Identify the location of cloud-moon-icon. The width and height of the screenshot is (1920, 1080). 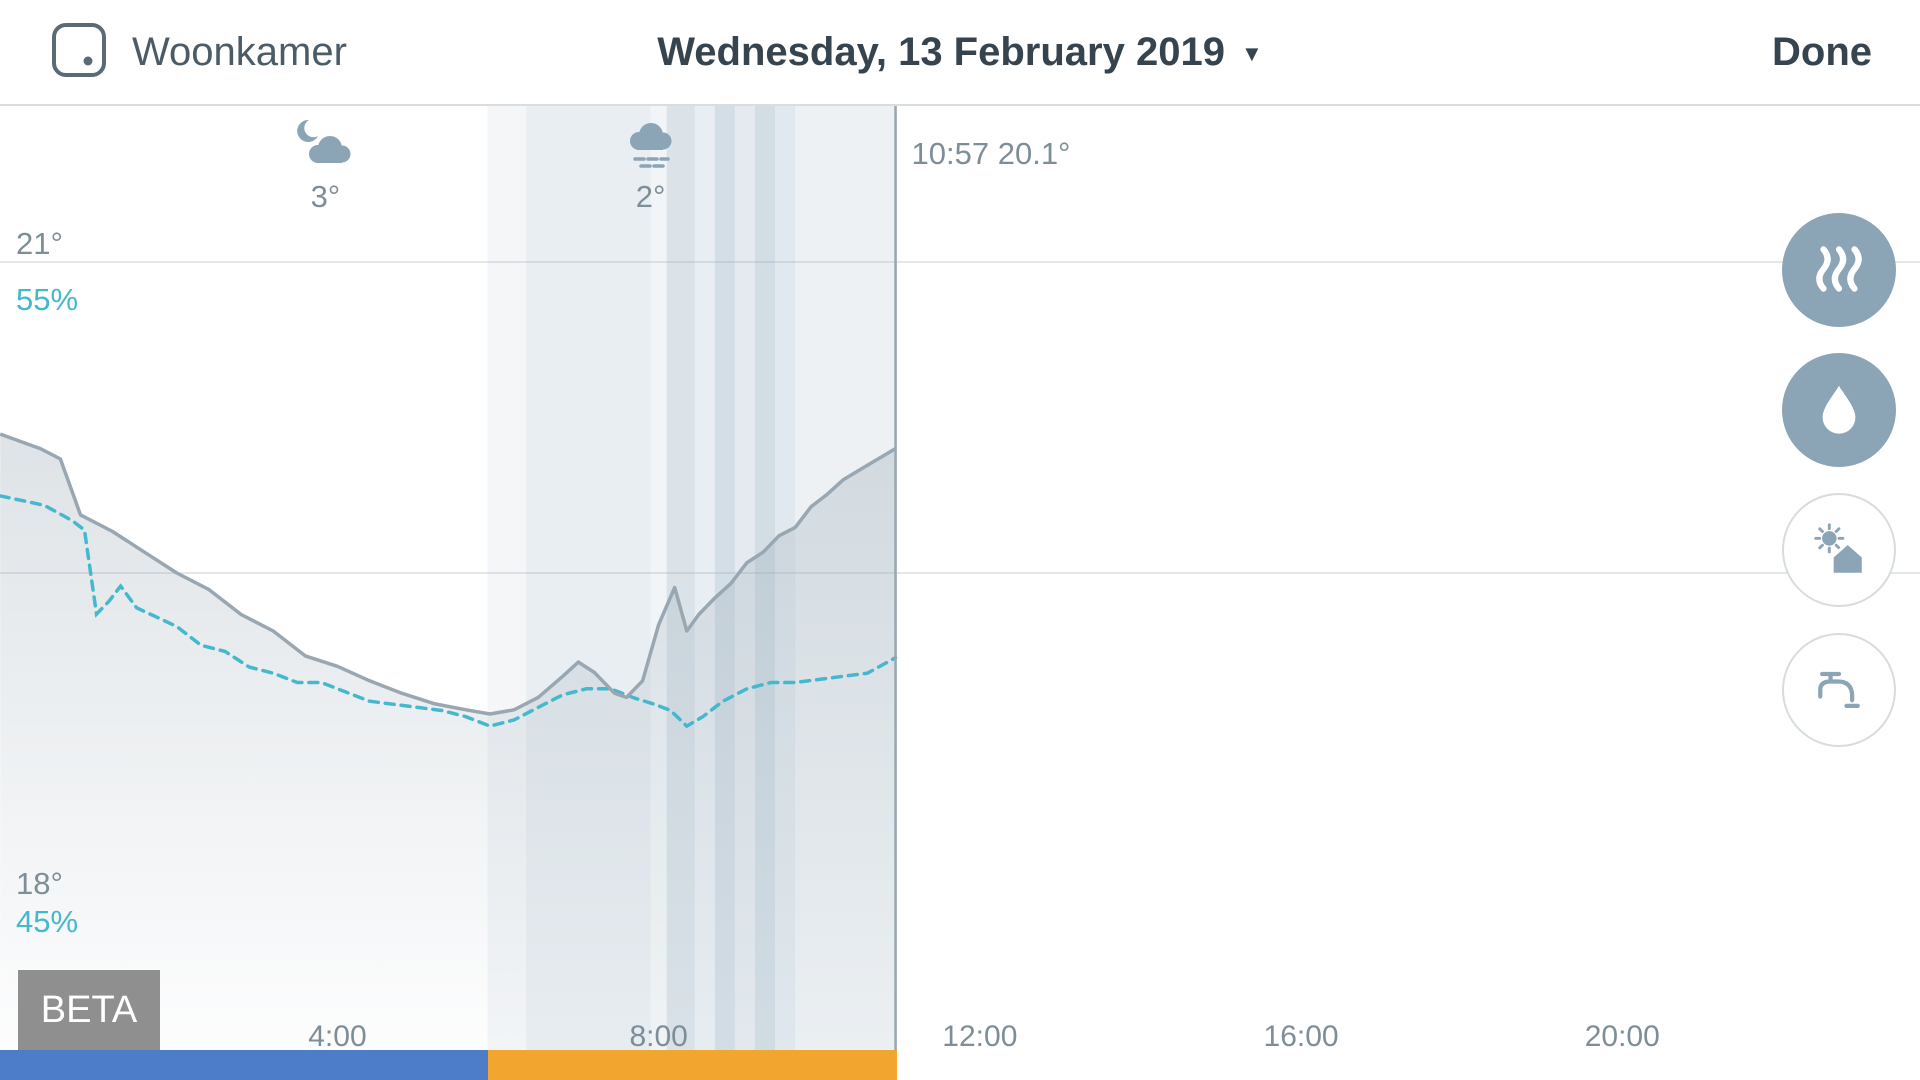
(325, 146).